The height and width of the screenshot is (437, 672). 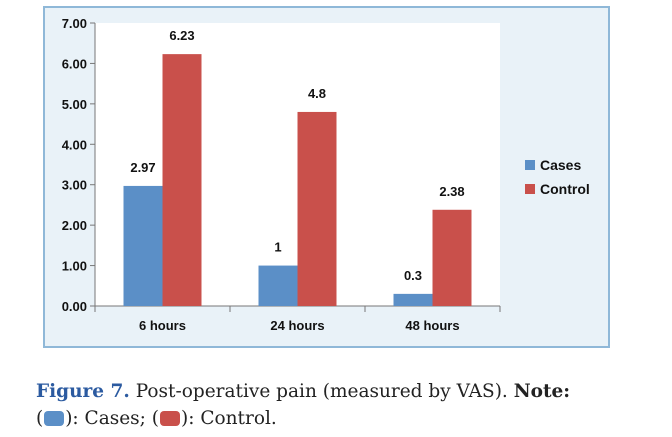 I want to click on y-tick-label: 4.00, so click(x=74, y=144).